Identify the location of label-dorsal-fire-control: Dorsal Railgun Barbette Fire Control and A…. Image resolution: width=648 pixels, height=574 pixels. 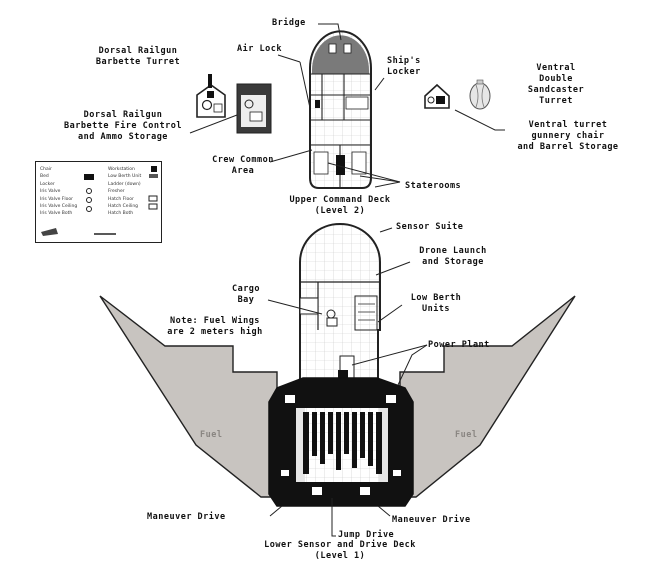
(123, 126).